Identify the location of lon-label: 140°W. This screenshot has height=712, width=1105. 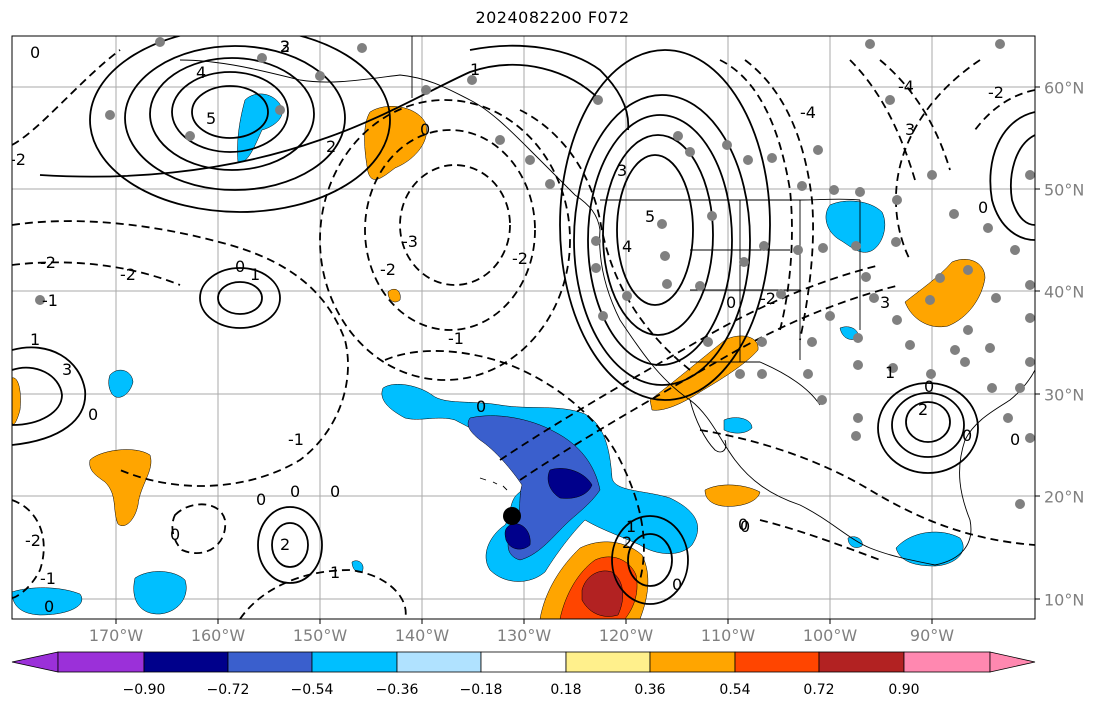
(422, 635).